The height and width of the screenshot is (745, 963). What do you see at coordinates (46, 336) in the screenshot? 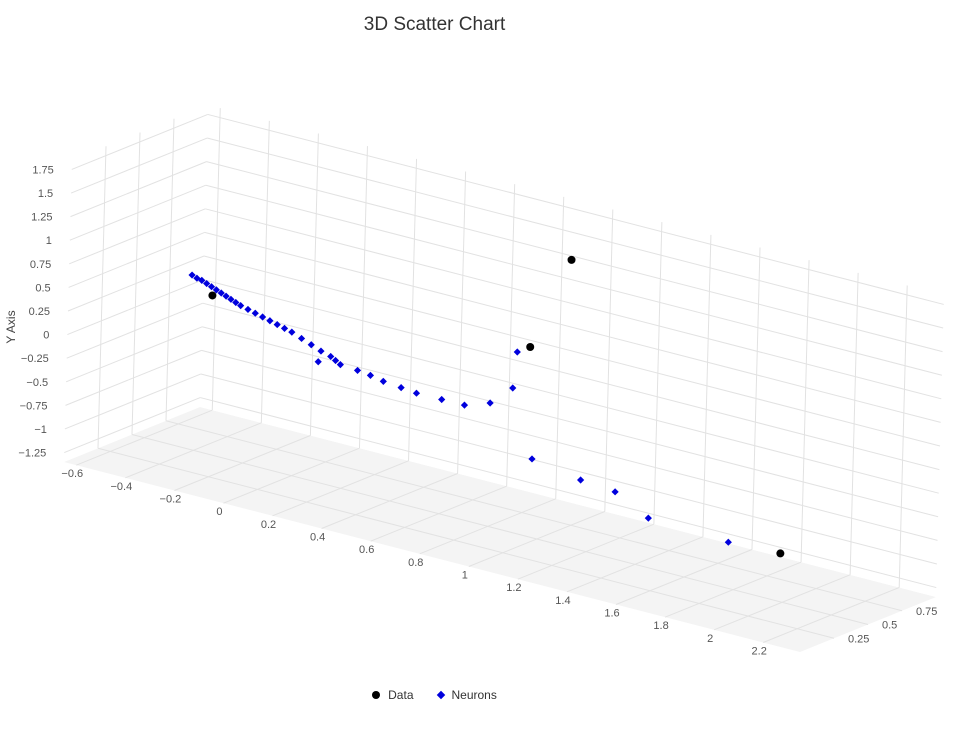
I see `y-tick-label: 0` at bounding box center [46, 336].